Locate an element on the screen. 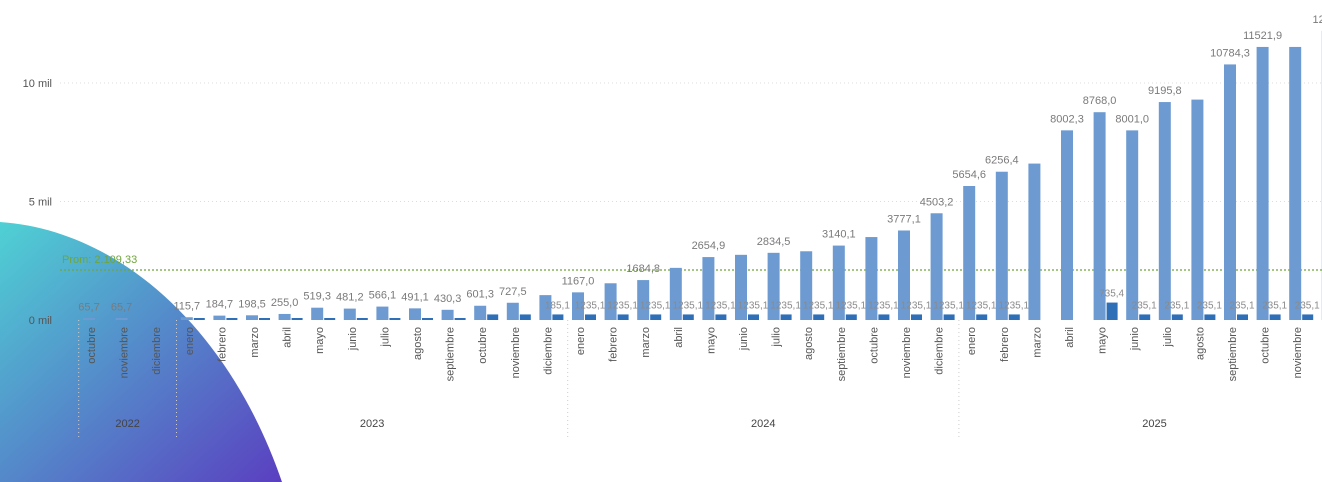 The width and height of the screenshot is (1322, 482). data-label-series-1: 115,7 is located at coordinates (186, 306).